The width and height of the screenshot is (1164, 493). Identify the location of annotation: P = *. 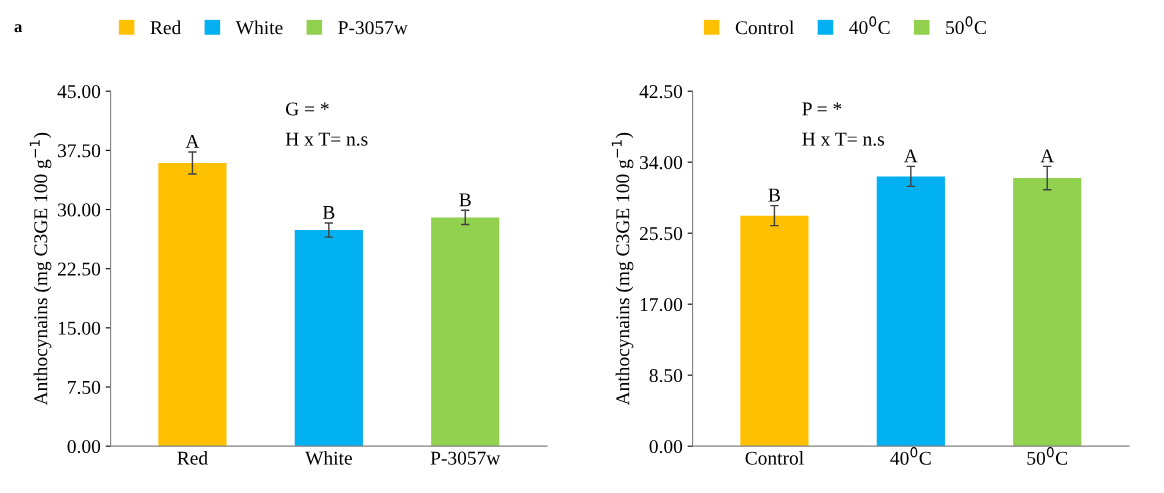
(822, 109).